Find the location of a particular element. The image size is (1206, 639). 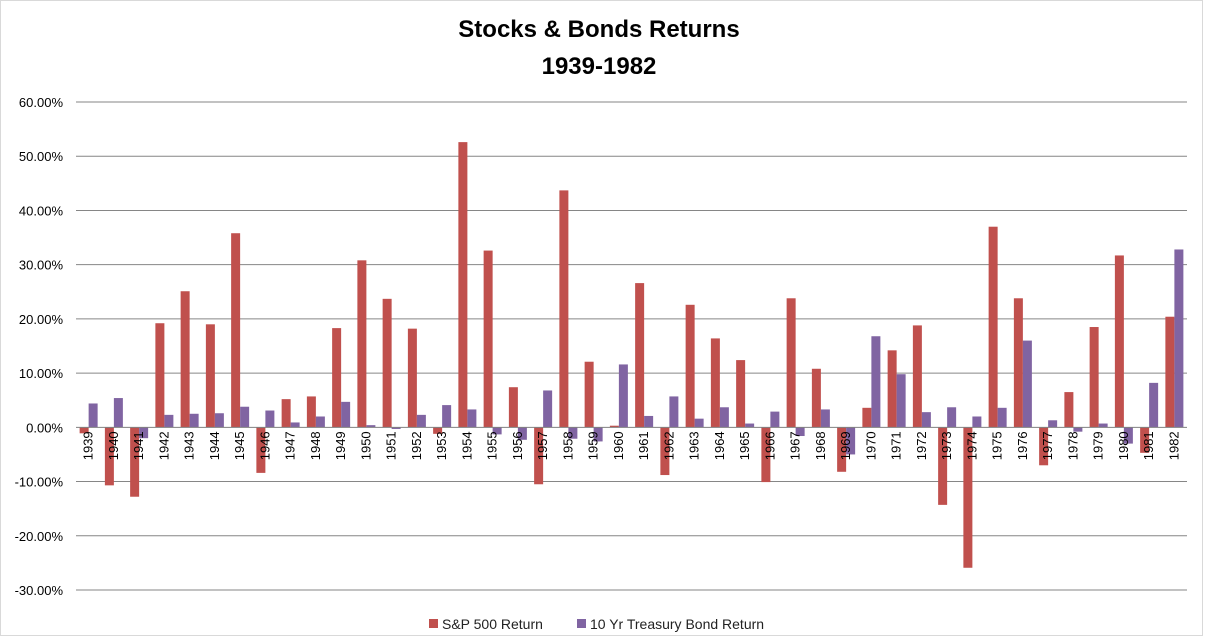

x-category-label: 1958 is located at coordinates (567, 445).